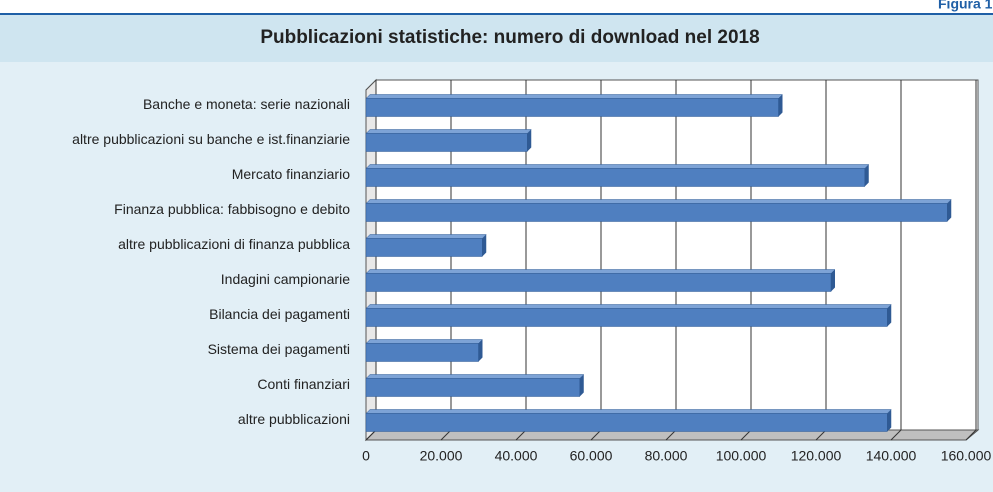  Describe the element at coordinates (279, 349) in the screenshot. I see `y-tick-label: Sistema dei pagamenti` at that location.